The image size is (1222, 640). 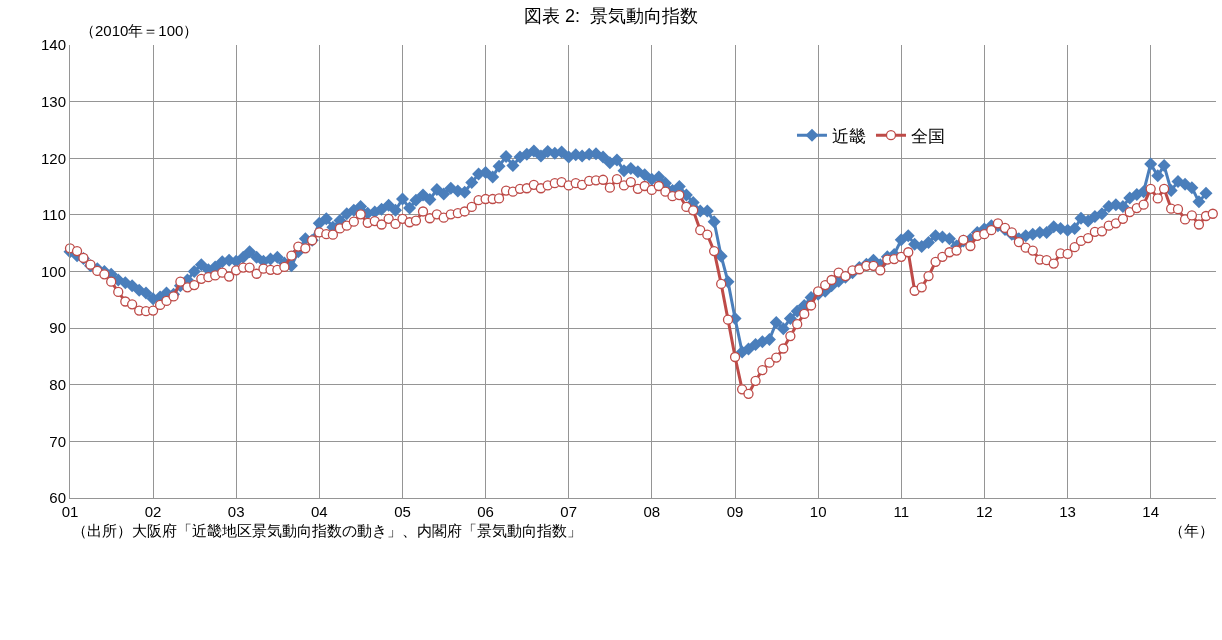 I want to click on x-tick-label: 13, so click(x=1067, y=511).